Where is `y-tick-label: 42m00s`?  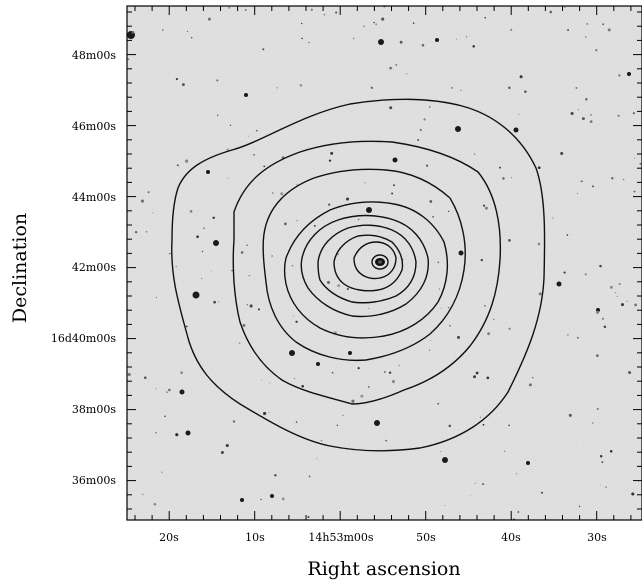 y-tick-label: 42m00s is located at coordinates (94, 267).